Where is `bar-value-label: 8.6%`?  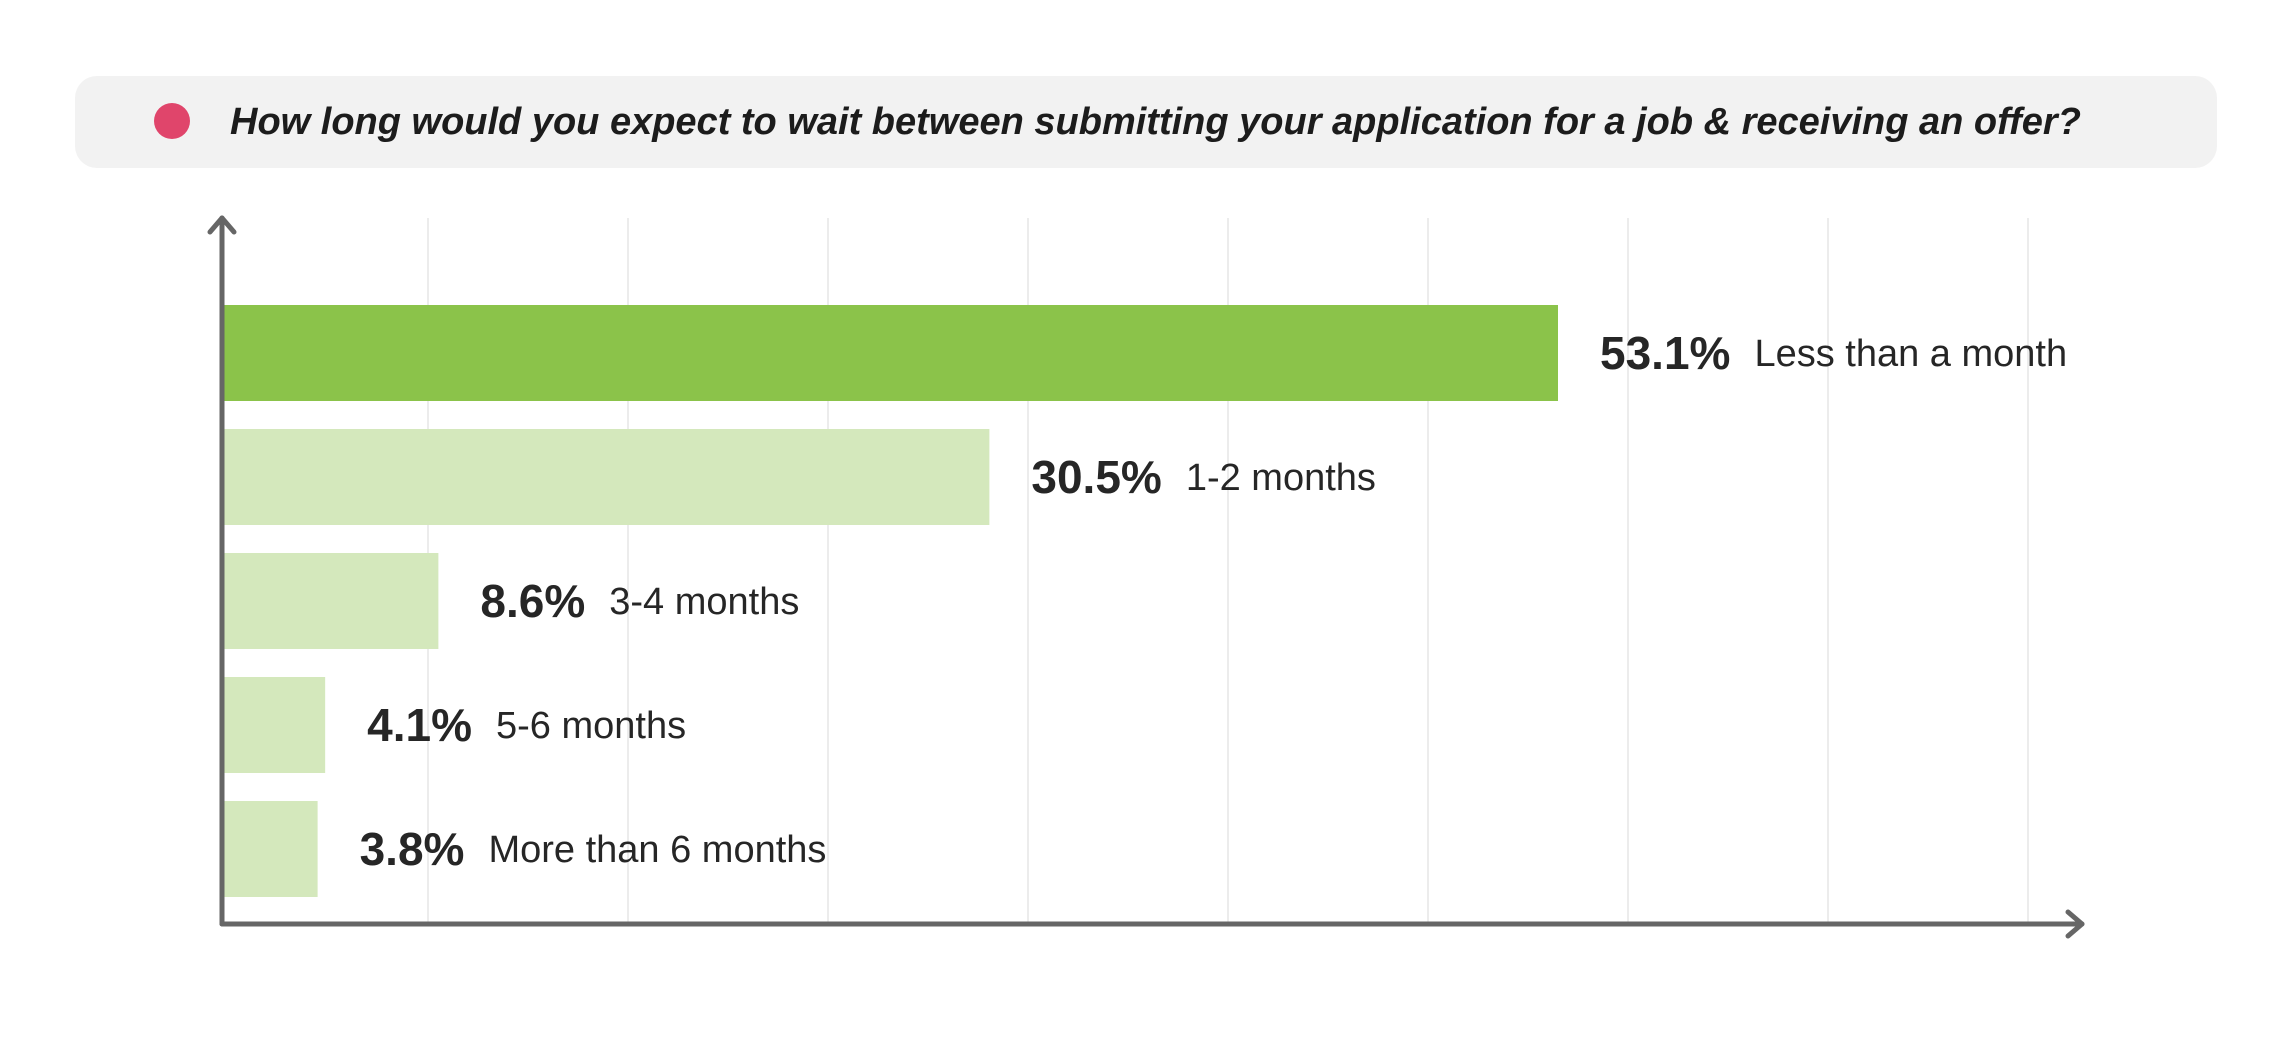 bar-value-label: 8.6% is located at coordinates (532, 601).